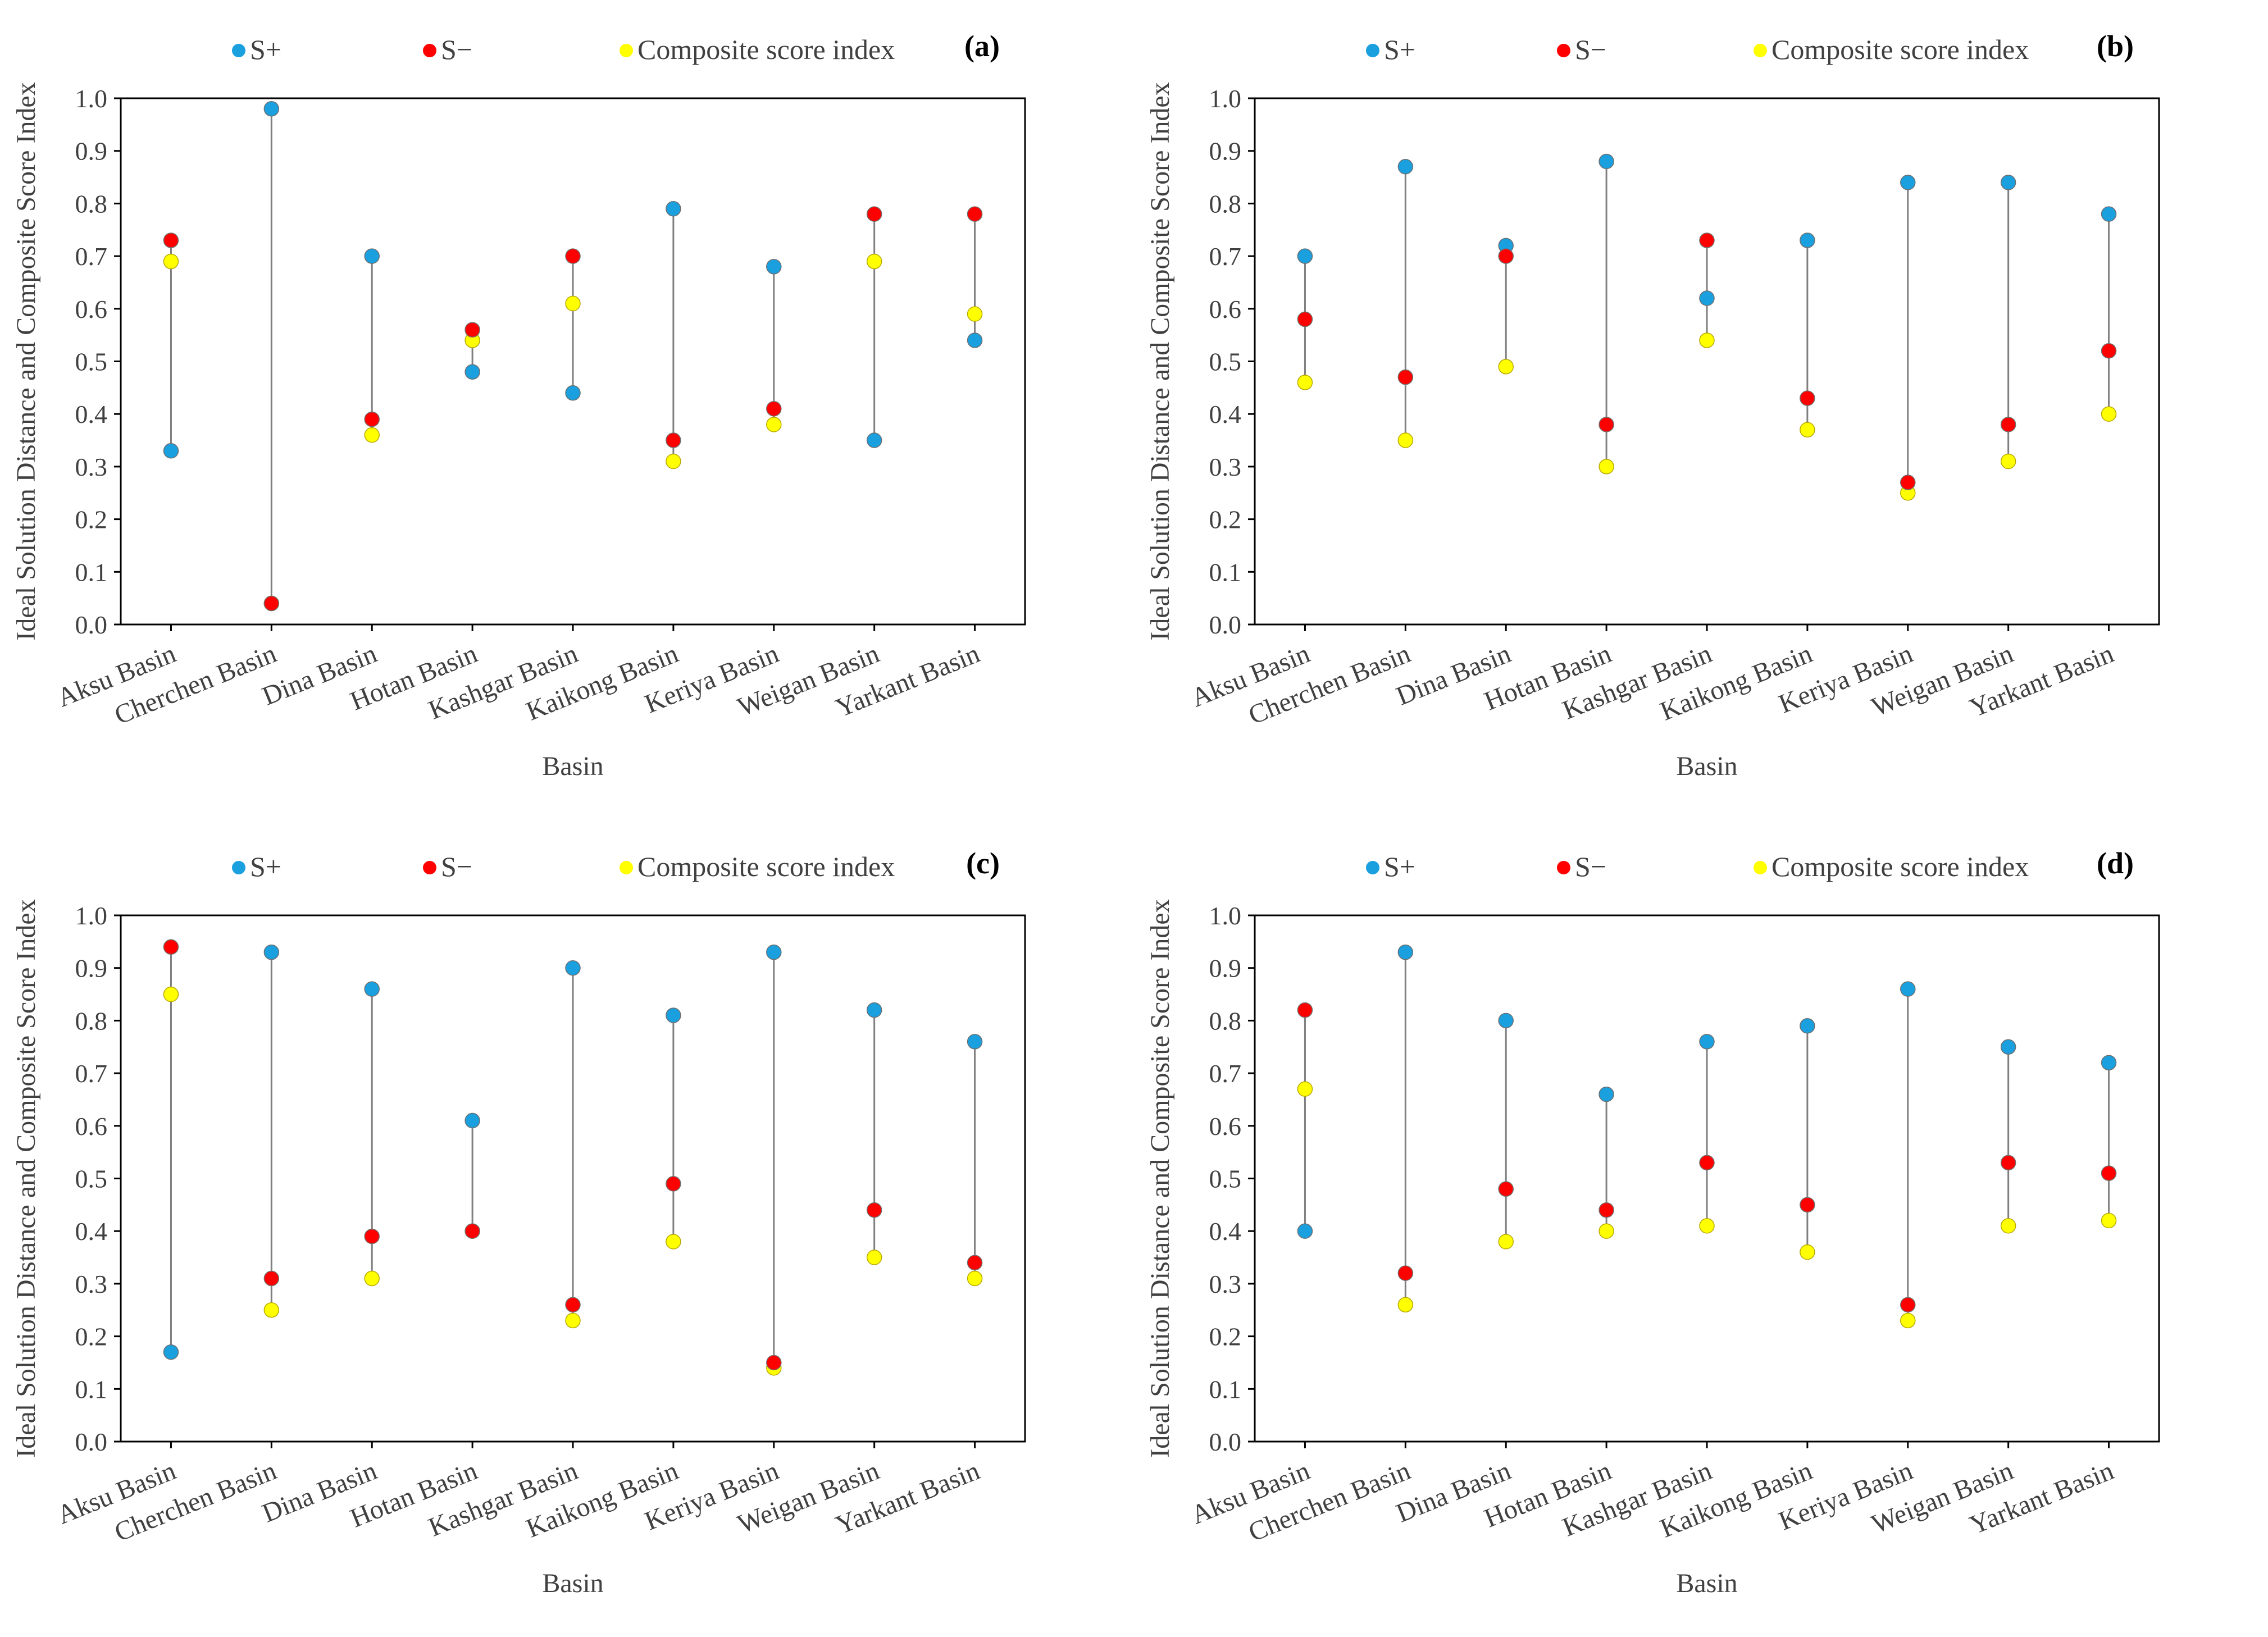  Describe the element at coordinates (983, 863) in the screenshot. I see `panel-label: (c)` at that location.